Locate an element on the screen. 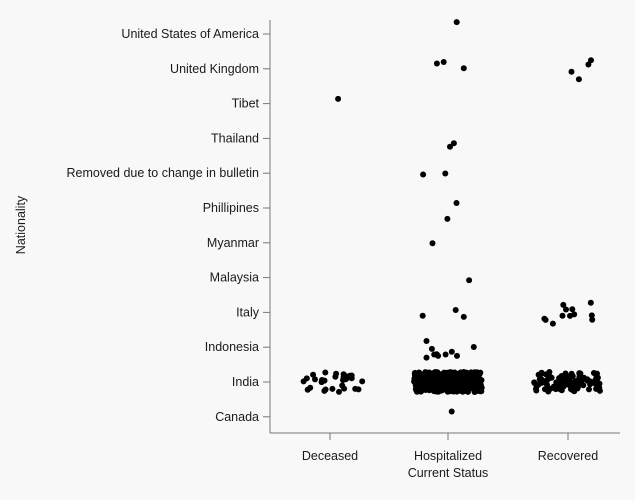 This screenshot has height=500, width=635. y-tick-label-malaysia: Malaysia is located at coordinates (234, 278).